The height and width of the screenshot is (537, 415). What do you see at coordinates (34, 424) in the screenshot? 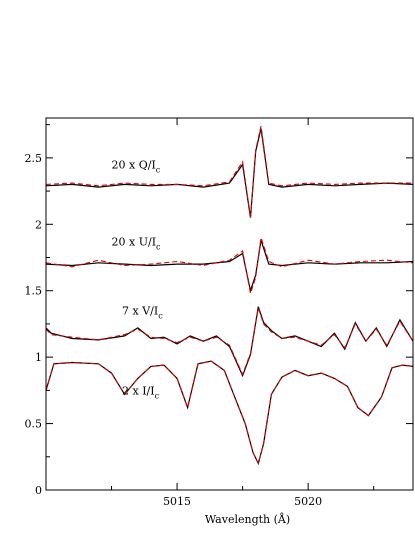
I see `y-tick-label: 0.5` at bounding box center [34, 424].